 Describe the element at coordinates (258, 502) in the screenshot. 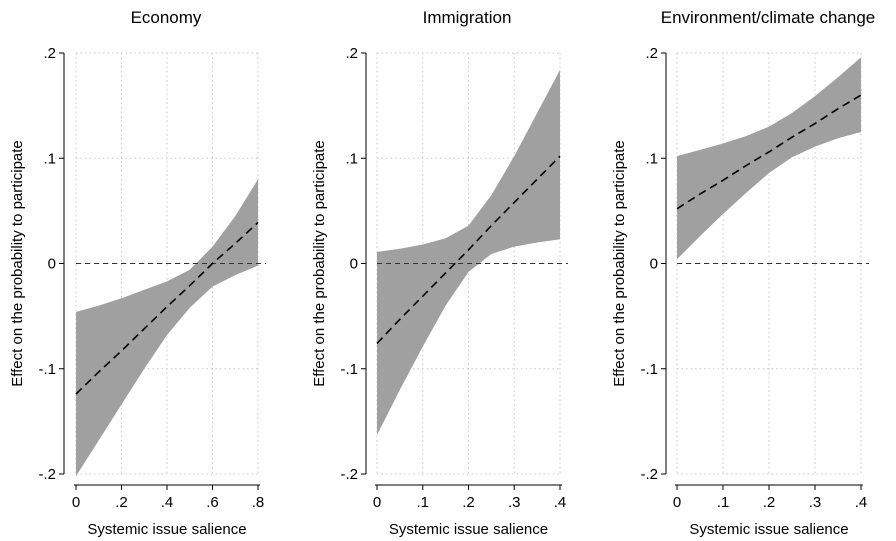

I see `x-tick-label: .8` at that location.